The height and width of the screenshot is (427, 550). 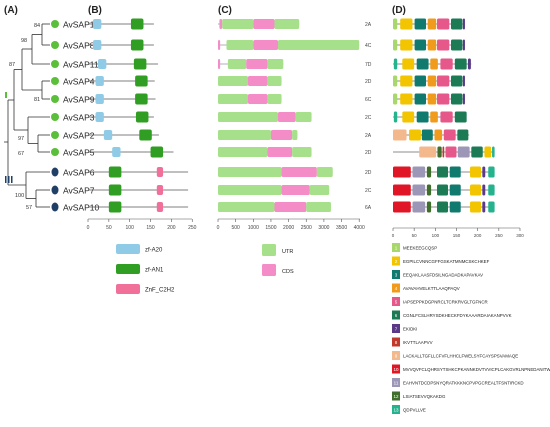 What do you see at coordinates (6, 179) in the screenshot?
I see `navy-group-marker` at bounding box center [6, 179].